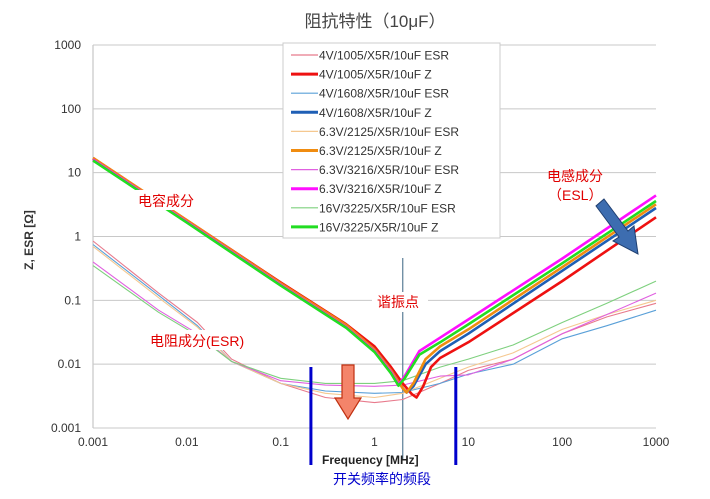 Image resolution: width=710 pixels, height=499 pixels. I want to click on legend-entry: 4V/1608/X5R/10uF Z, so click(375, 113).